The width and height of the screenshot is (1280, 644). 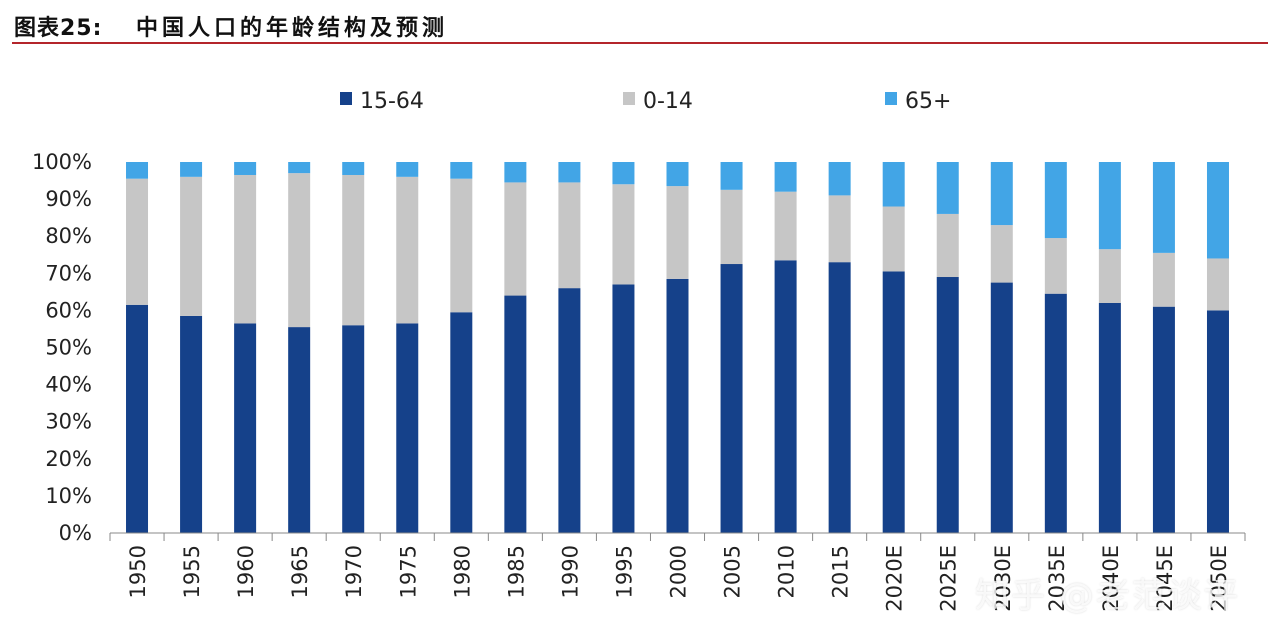 What do you see at coordinates (516, 571) in the screenshot?
I see `x-tick-label: 1985` at bounding box center [516, 571].